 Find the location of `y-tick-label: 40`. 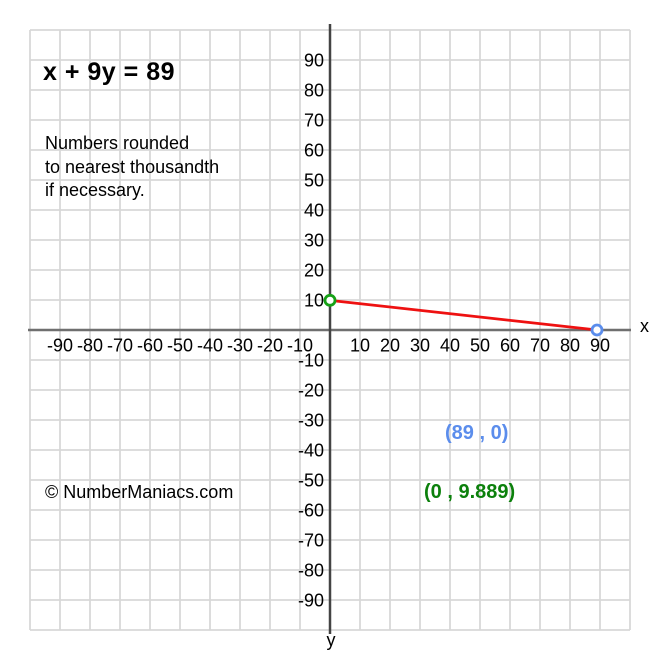

y-tick-label: 40 is located at coordinates (314, 211).